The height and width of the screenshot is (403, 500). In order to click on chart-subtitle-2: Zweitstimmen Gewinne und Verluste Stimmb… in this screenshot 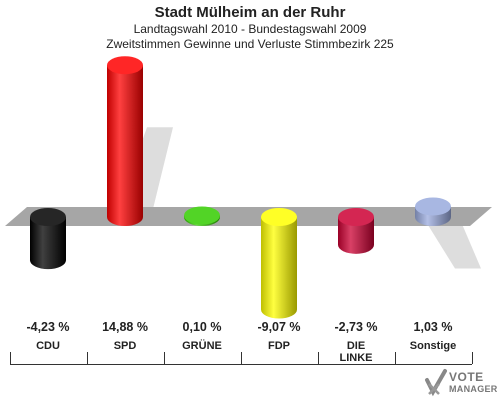, I will do `click(250, 44)`.